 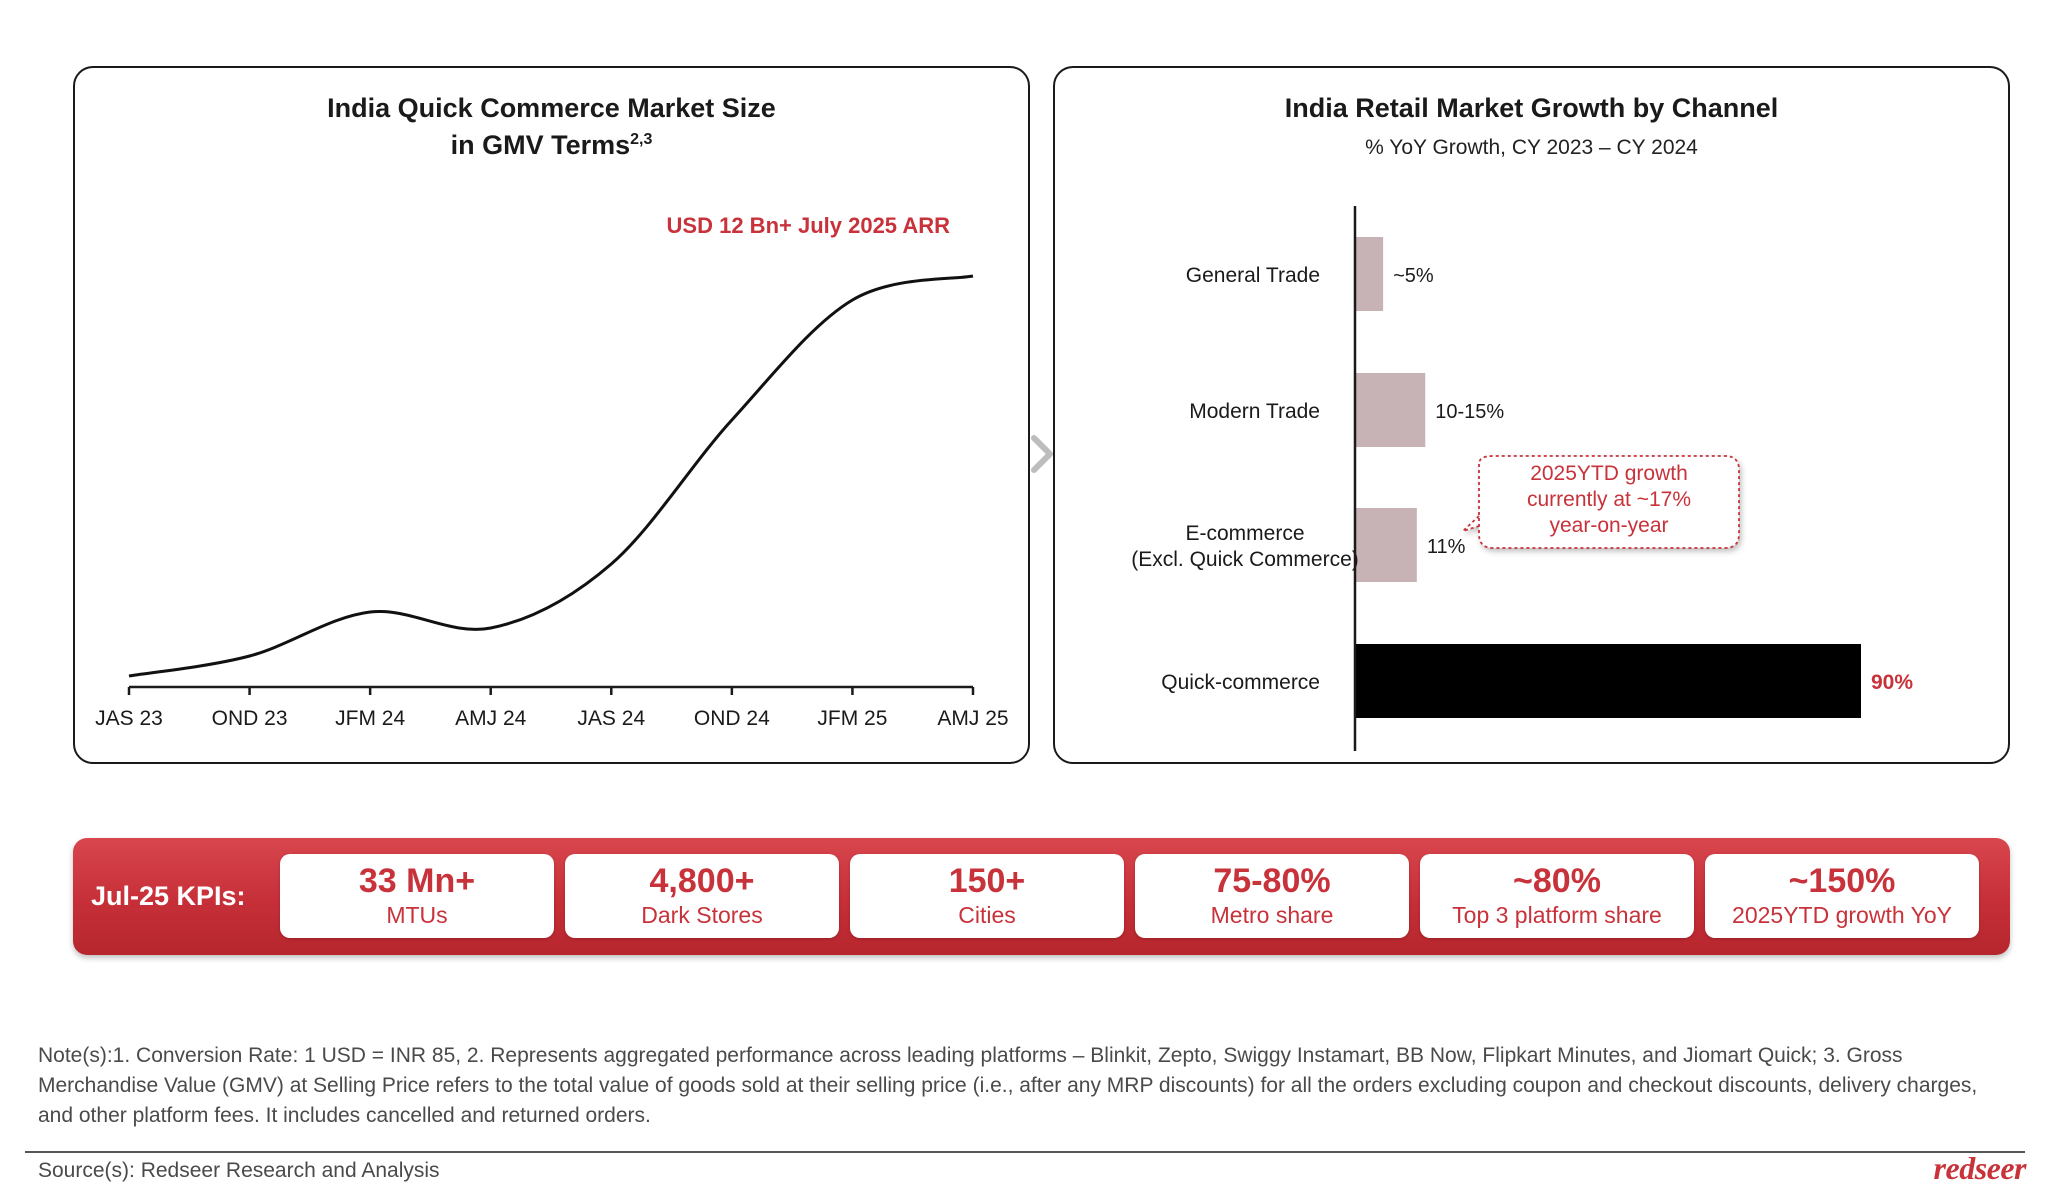 I want to click on kpi-value: 75-80%, so click(x=1272, y=881).